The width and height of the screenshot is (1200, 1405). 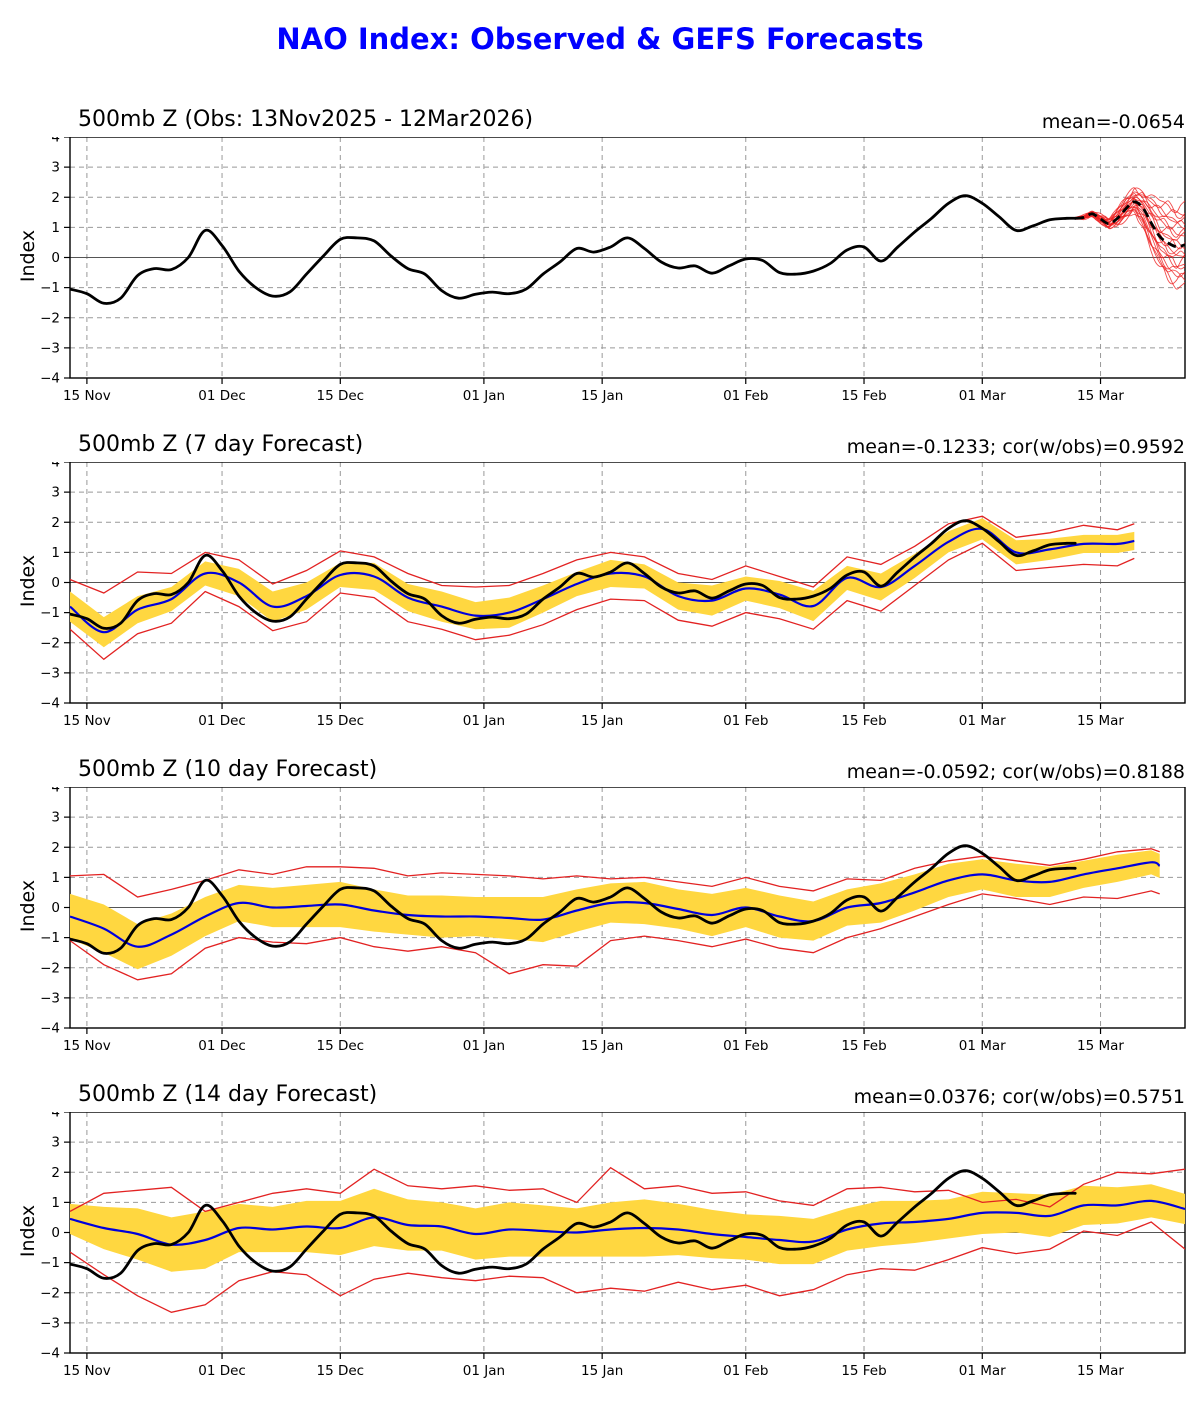 What do you see at coordinates (228, 1094) in the screenshot?
I see `panel-title: 500mb Z (14 day Forecast)` at bounding box center [228, 1094].